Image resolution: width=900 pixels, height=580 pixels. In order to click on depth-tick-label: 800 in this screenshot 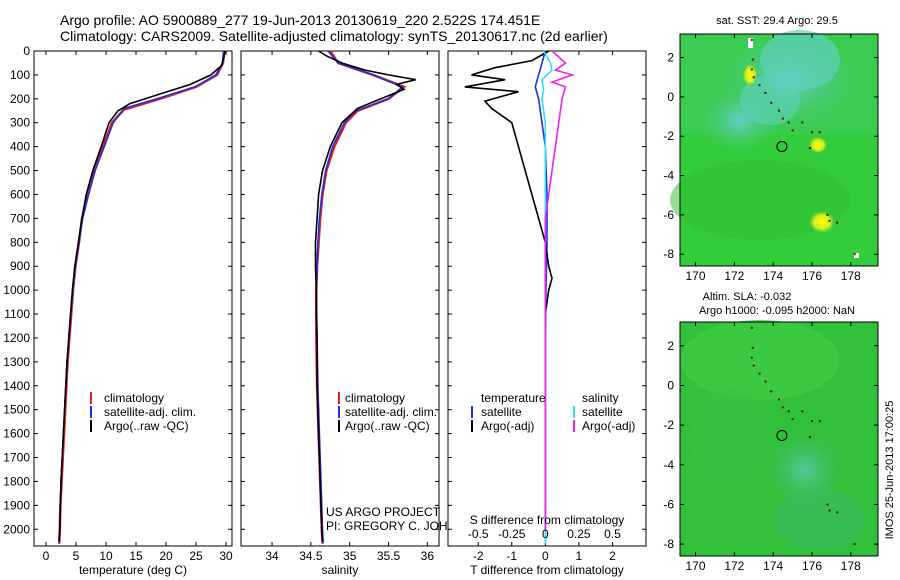, I will do `click(20, 242)`.